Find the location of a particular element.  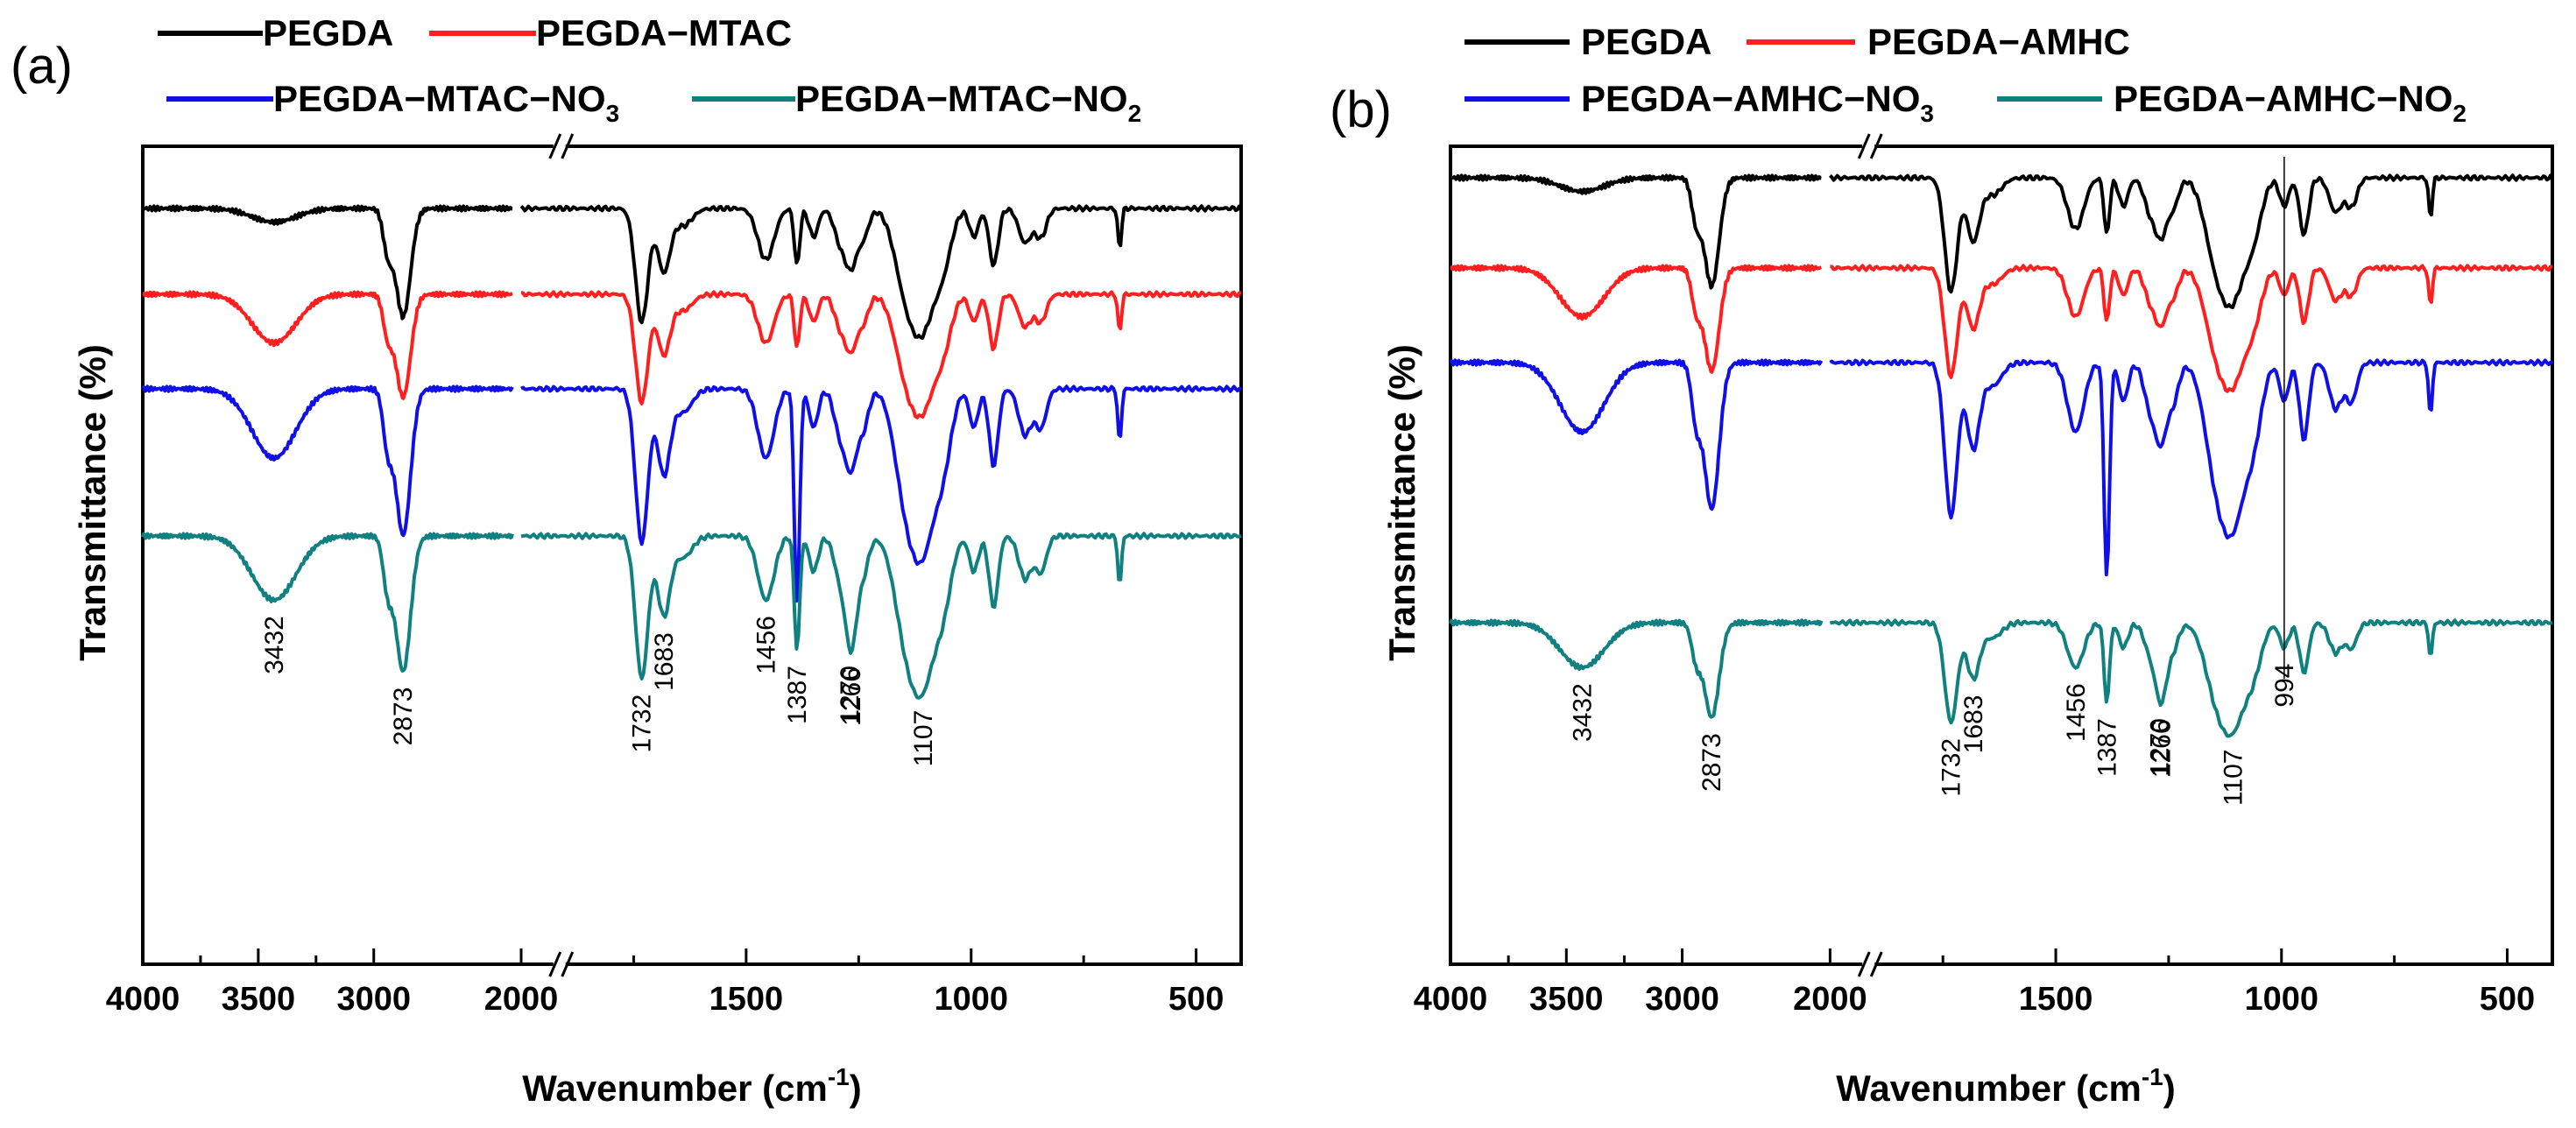

legend-label: PEGDA−AMHC−NO3 is located at coordinates (1757, 102).